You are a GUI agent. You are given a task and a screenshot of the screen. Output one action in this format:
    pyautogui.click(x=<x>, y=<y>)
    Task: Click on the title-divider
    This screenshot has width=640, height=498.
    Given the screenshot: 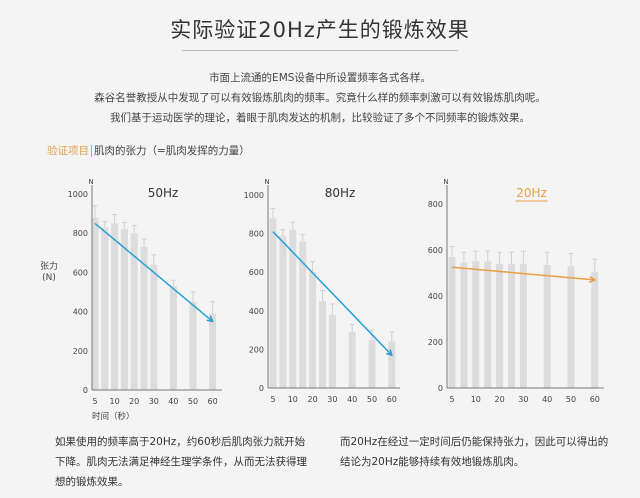 What is the action you would take?
    pyautogui.click(x=320, y=50)
    